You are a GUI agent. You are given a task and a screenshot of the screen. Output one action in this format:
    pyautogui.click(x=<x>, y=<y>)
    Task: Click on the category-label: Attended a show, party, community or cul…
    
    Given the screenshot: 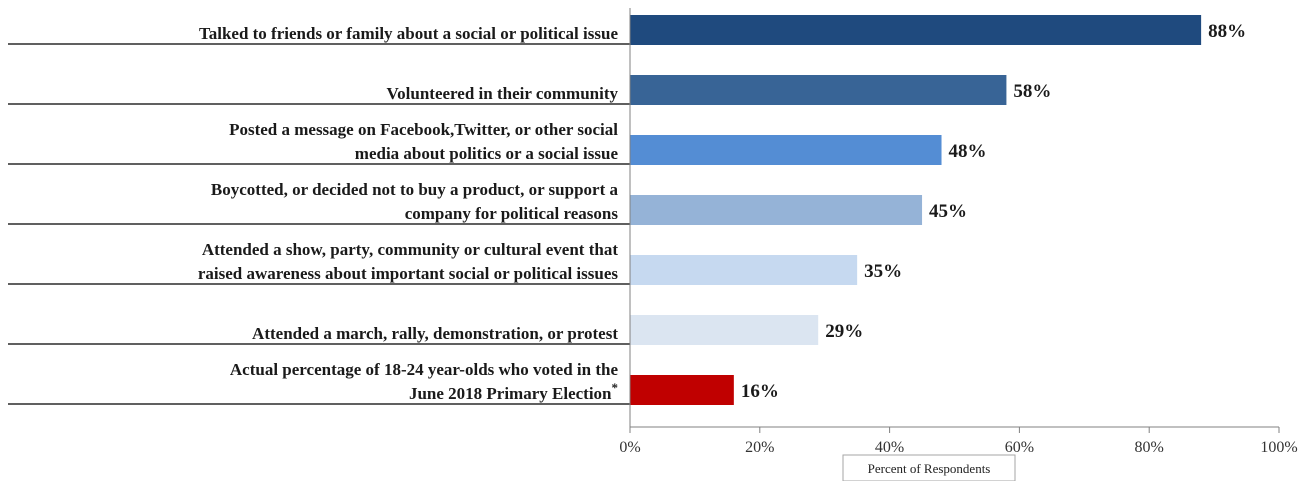 What is the action you would take?
    pyautogui.click(x=410, y=249)
    